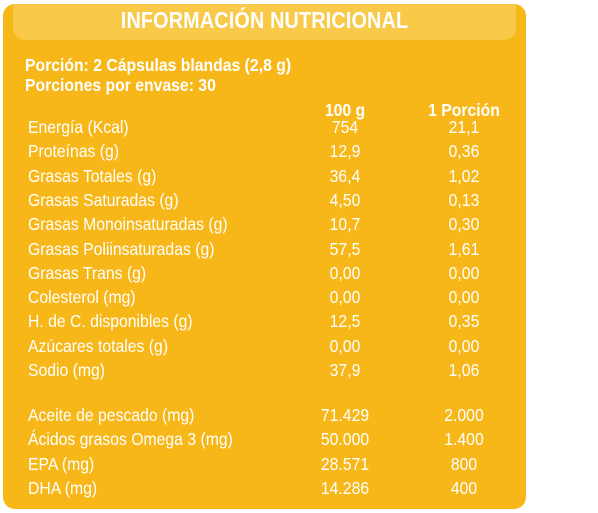 Image resolution: width=598 pixels, height=513 pixels. I want to click on value-per-serving: 0,30, so click(464, 224).